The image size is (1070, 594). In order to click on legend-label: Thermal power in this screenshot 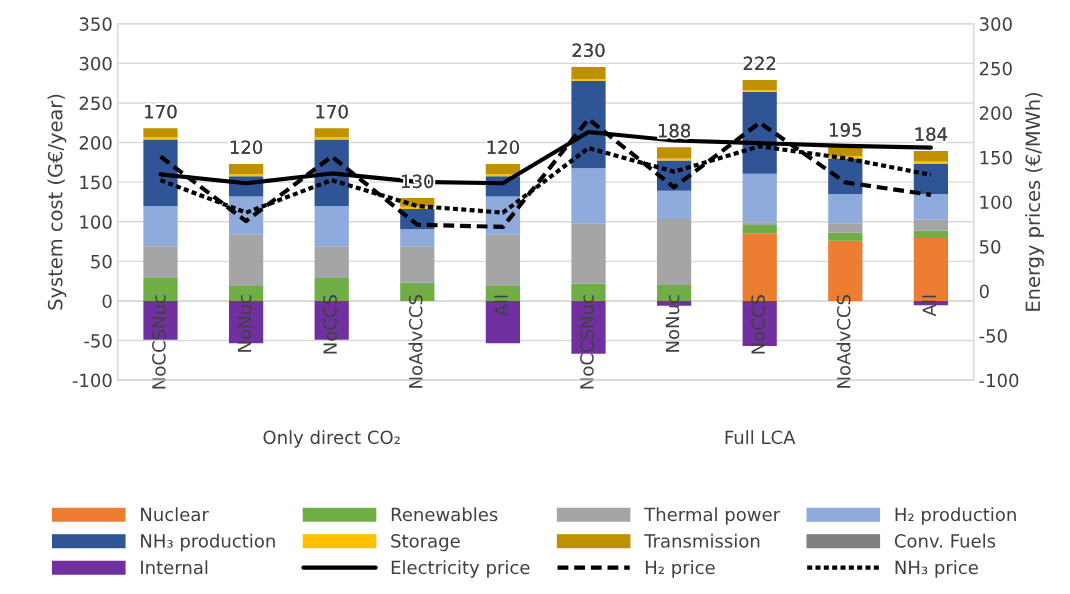, I will do `click(712, 516)`.